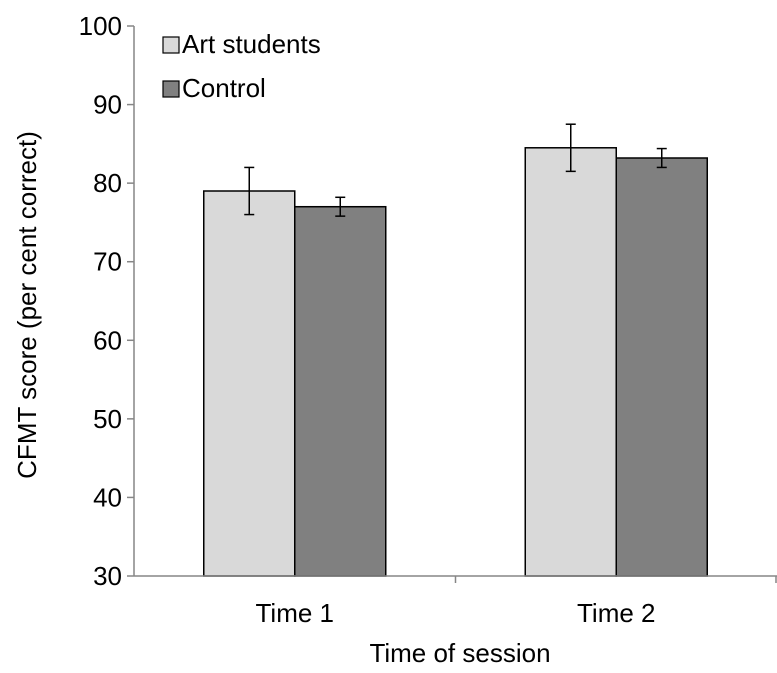 The image size is (777, 673). Describe the element at coordinates (107, 262) in the screenshot. I see `y-tick-label: 70` at that location.